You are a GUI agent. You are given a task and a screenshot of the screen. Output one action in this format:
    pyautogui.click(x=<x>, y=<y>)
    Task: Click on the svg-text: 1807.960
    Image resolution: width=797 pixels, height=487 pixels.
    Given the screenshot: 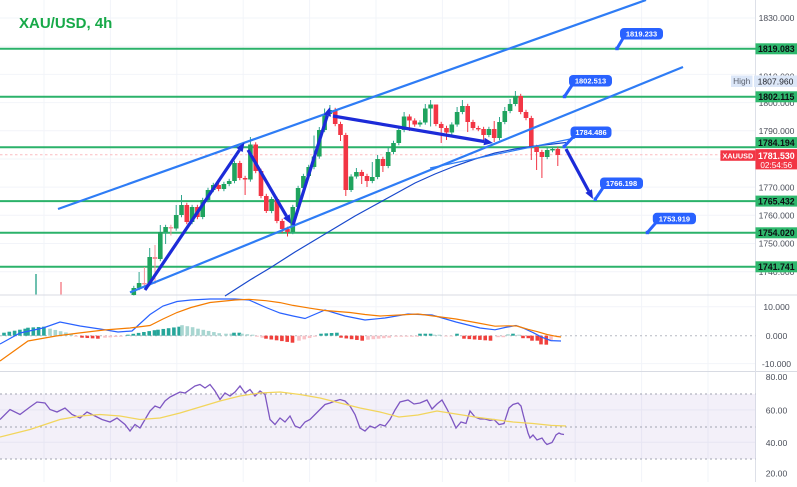 What is the action you would take?
    pyautogui.click(x=776, y=81)
    